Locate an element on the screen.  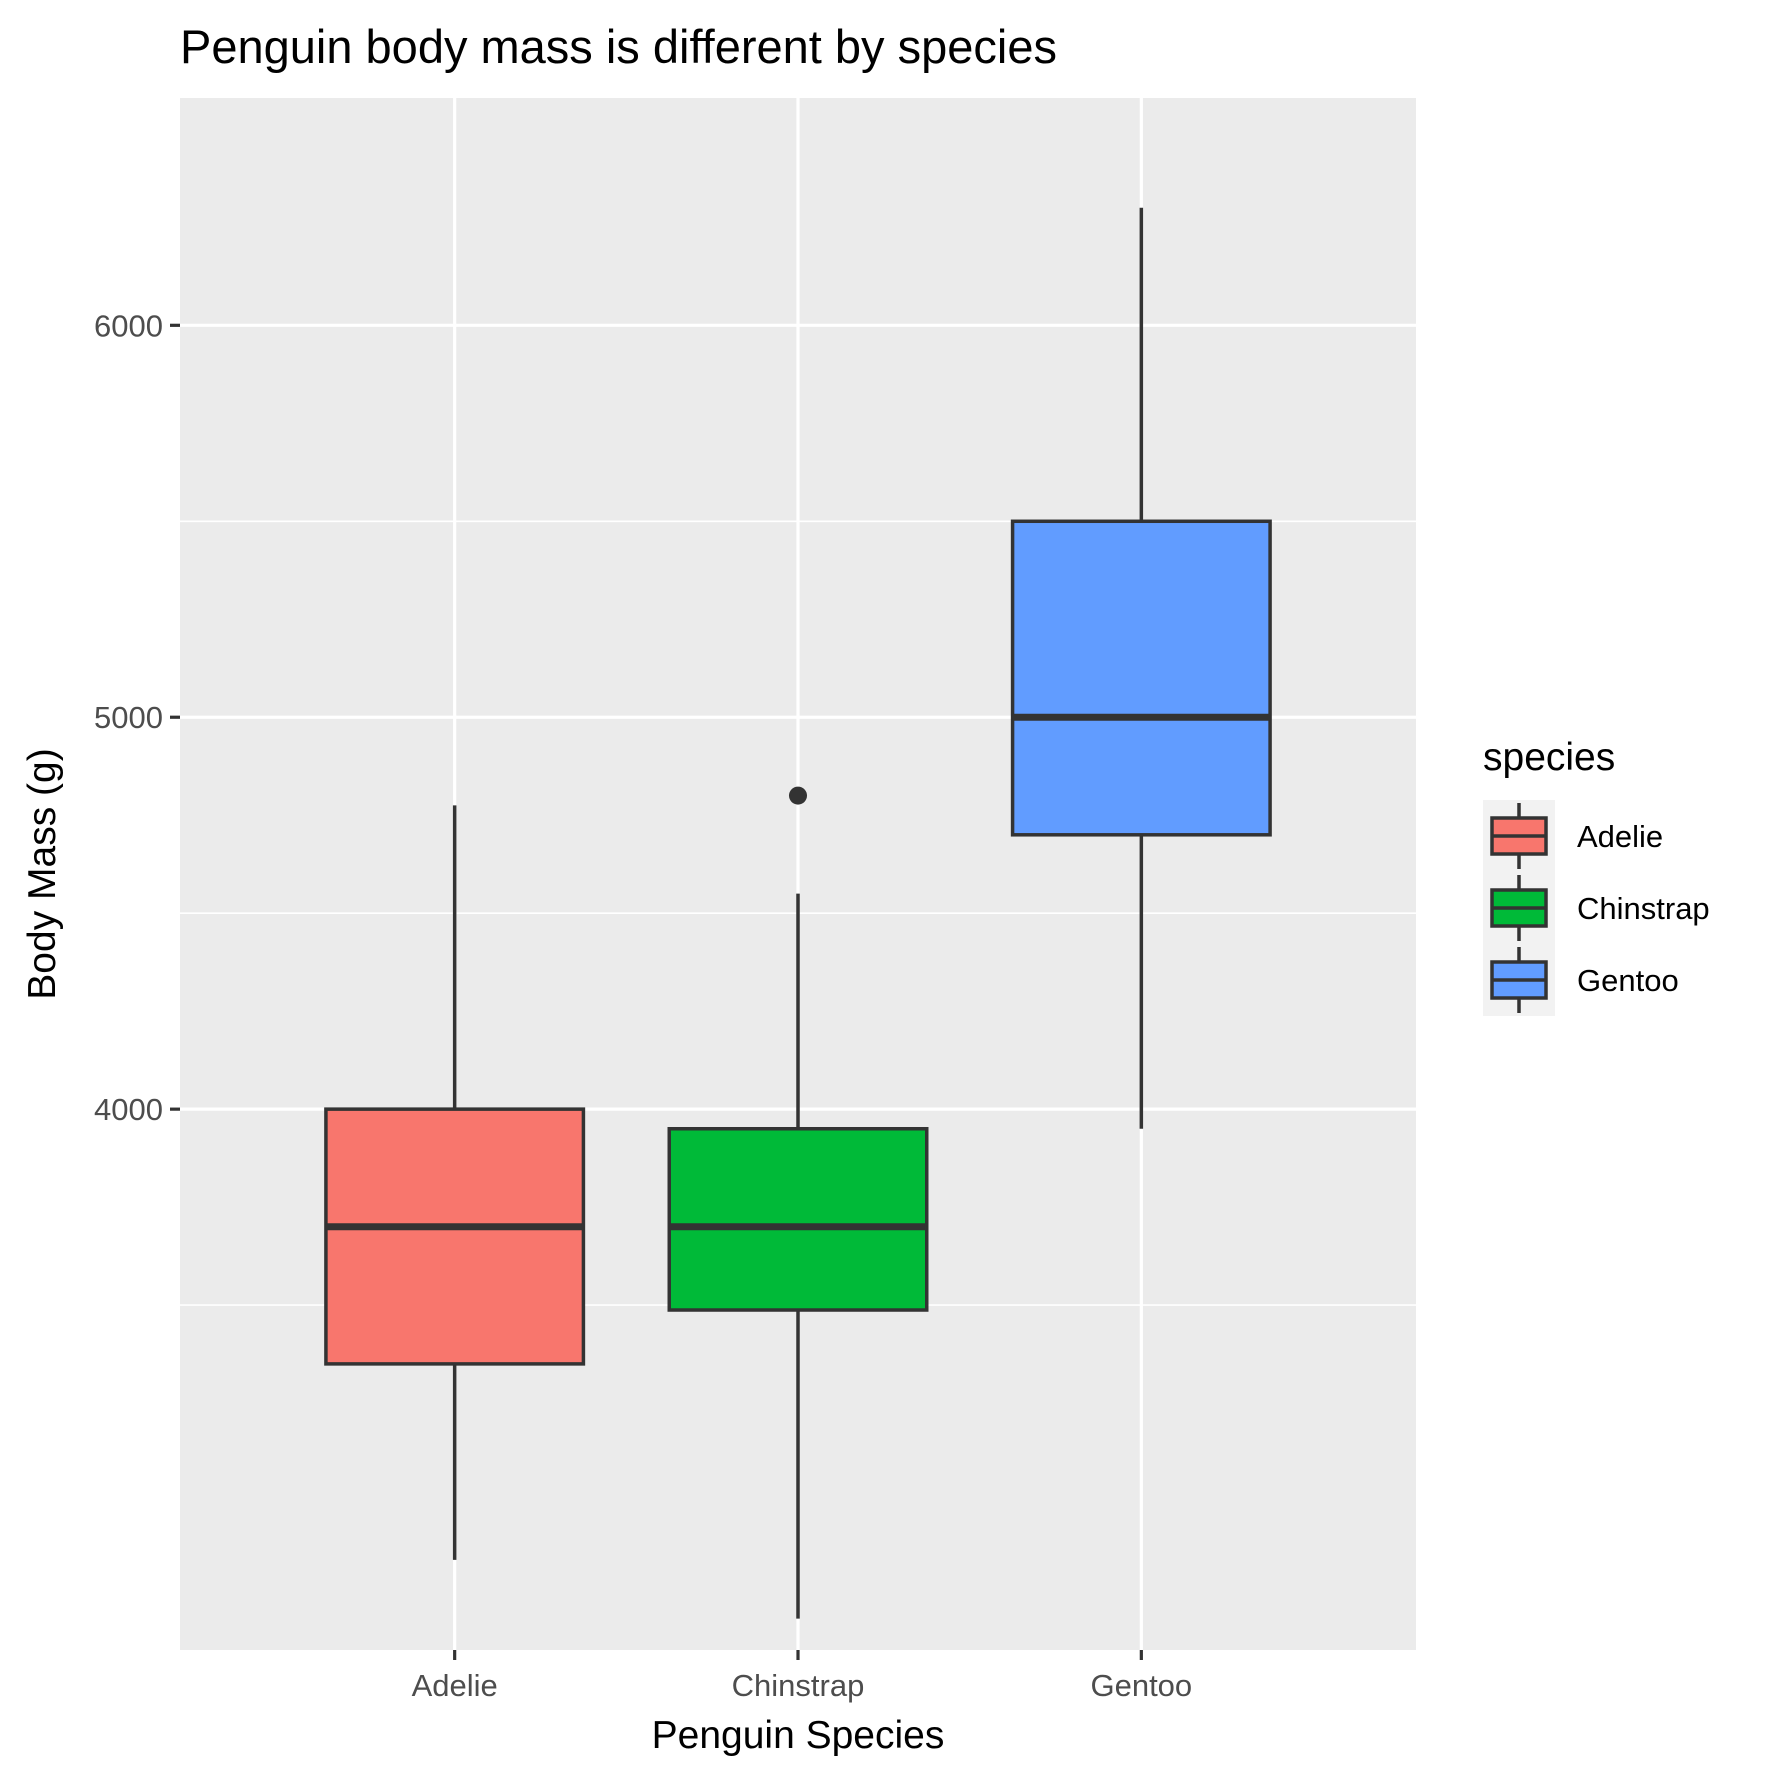
outlier-point is located at coordinates (798, 795).